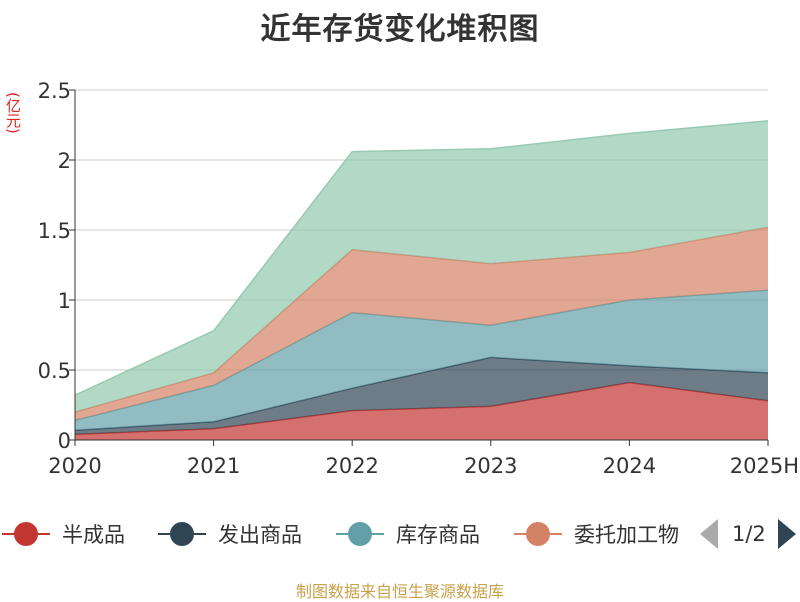  What do you see at coordinates (13, 113) in the screenshot?
I see `y-axis-unit-label: (亿元)` at bounding box center [13, 113].